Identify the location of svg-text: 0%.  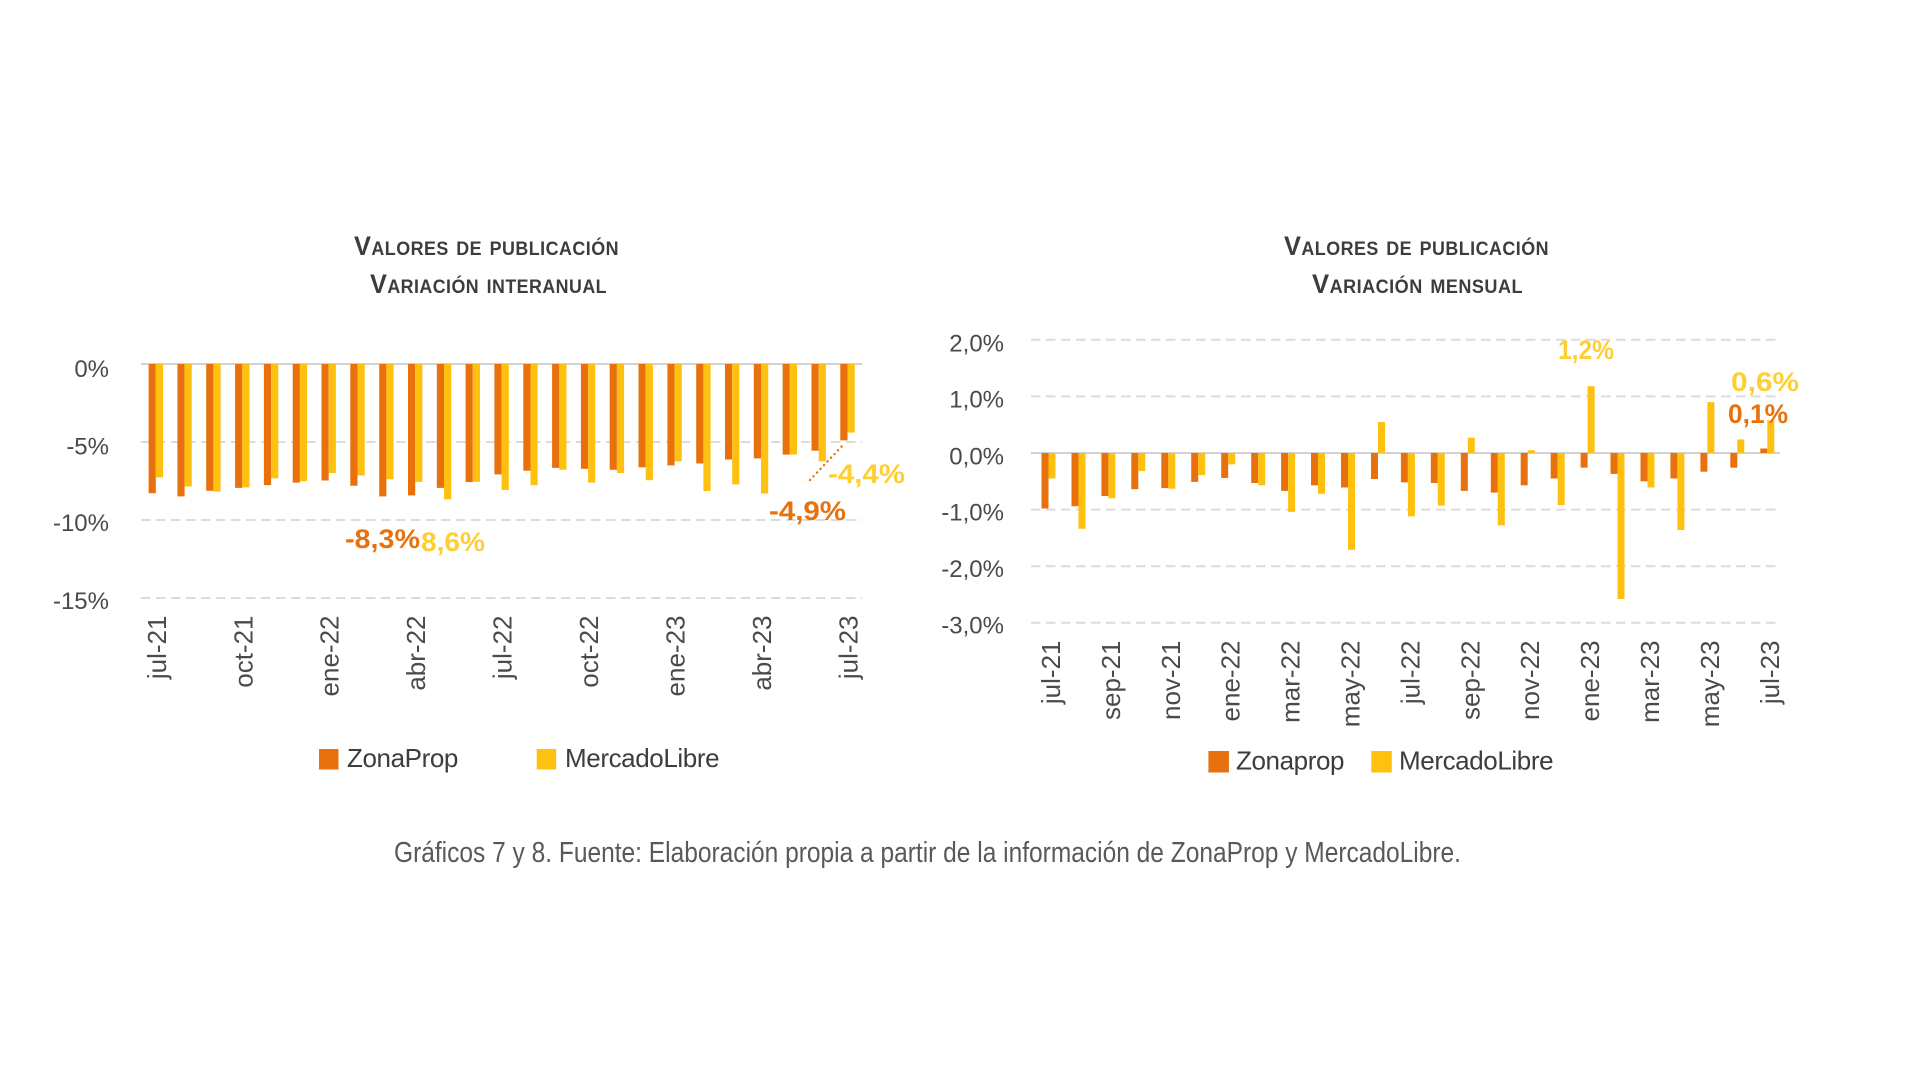
(91, 369).